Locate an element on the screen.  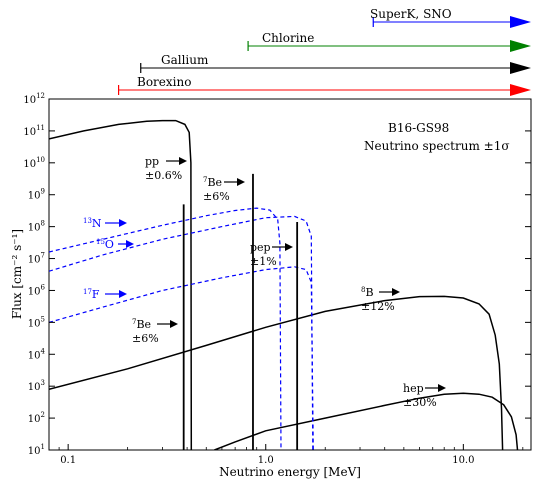
annotation-be7_low: 7Be±6% is located at coordinates (155, 331).